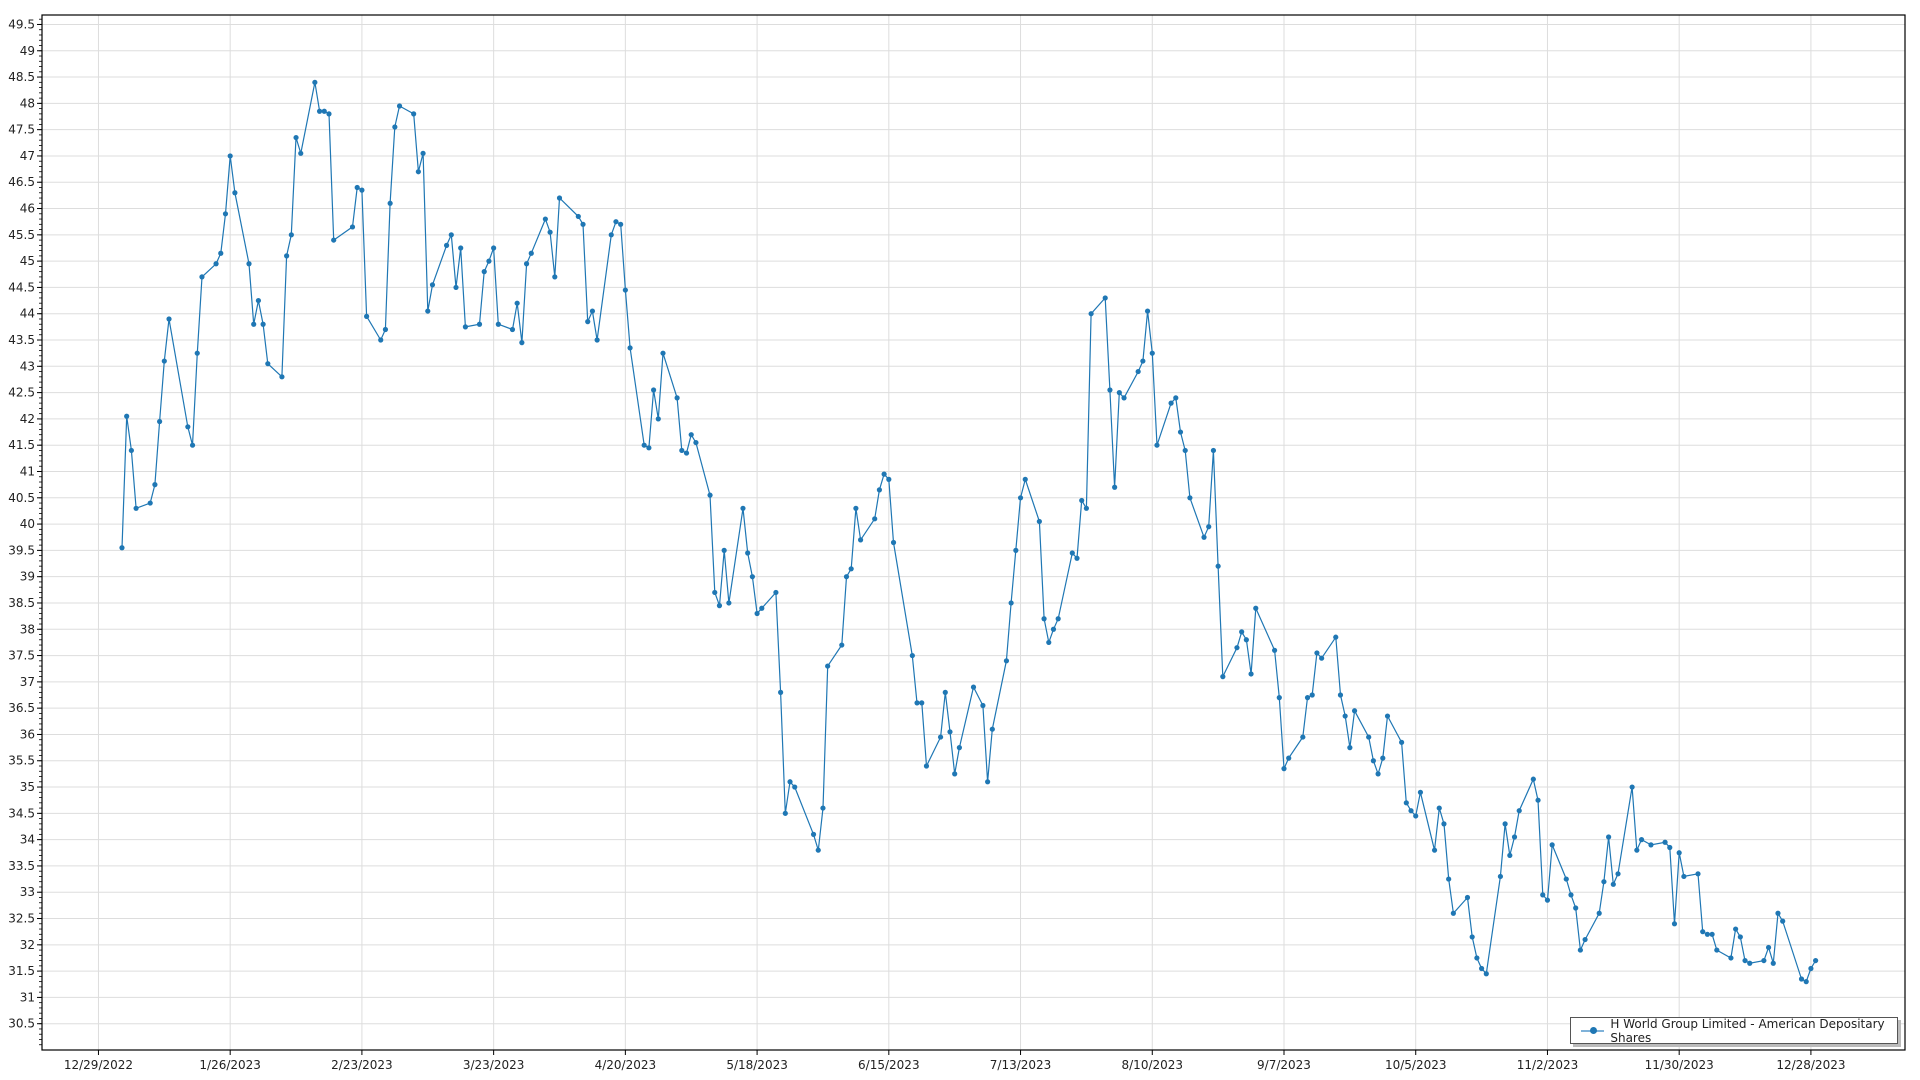 The width and height of the screenshot is (1920, 1080). What do you see at coordinates (27, 787) in the screenshot?
I see `y-tick-label: 35` at bounding box center [27, 787].